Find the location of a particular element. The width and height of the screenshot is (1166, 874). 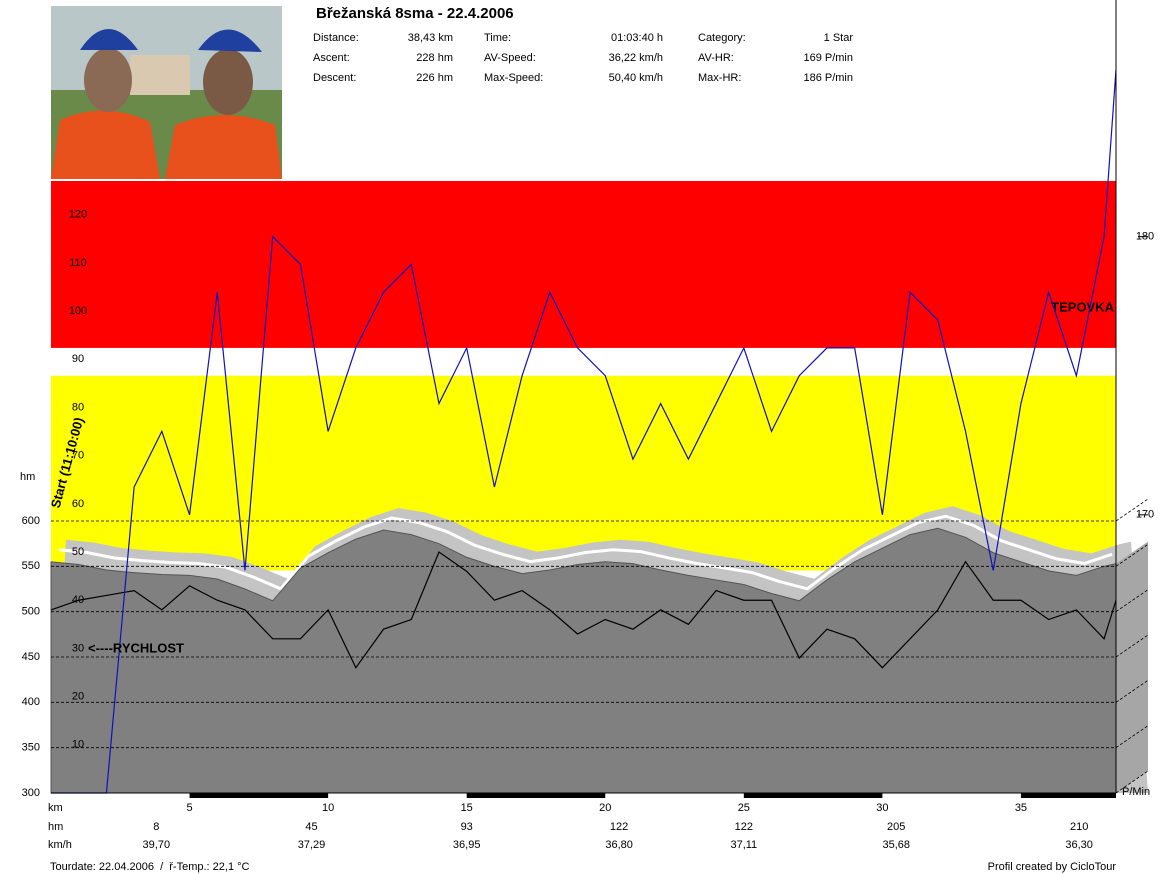

footer-left: Tourdate: 22.04.2006 / ř-Temp.: 22,1 °C is located at coordinates (150, 867).